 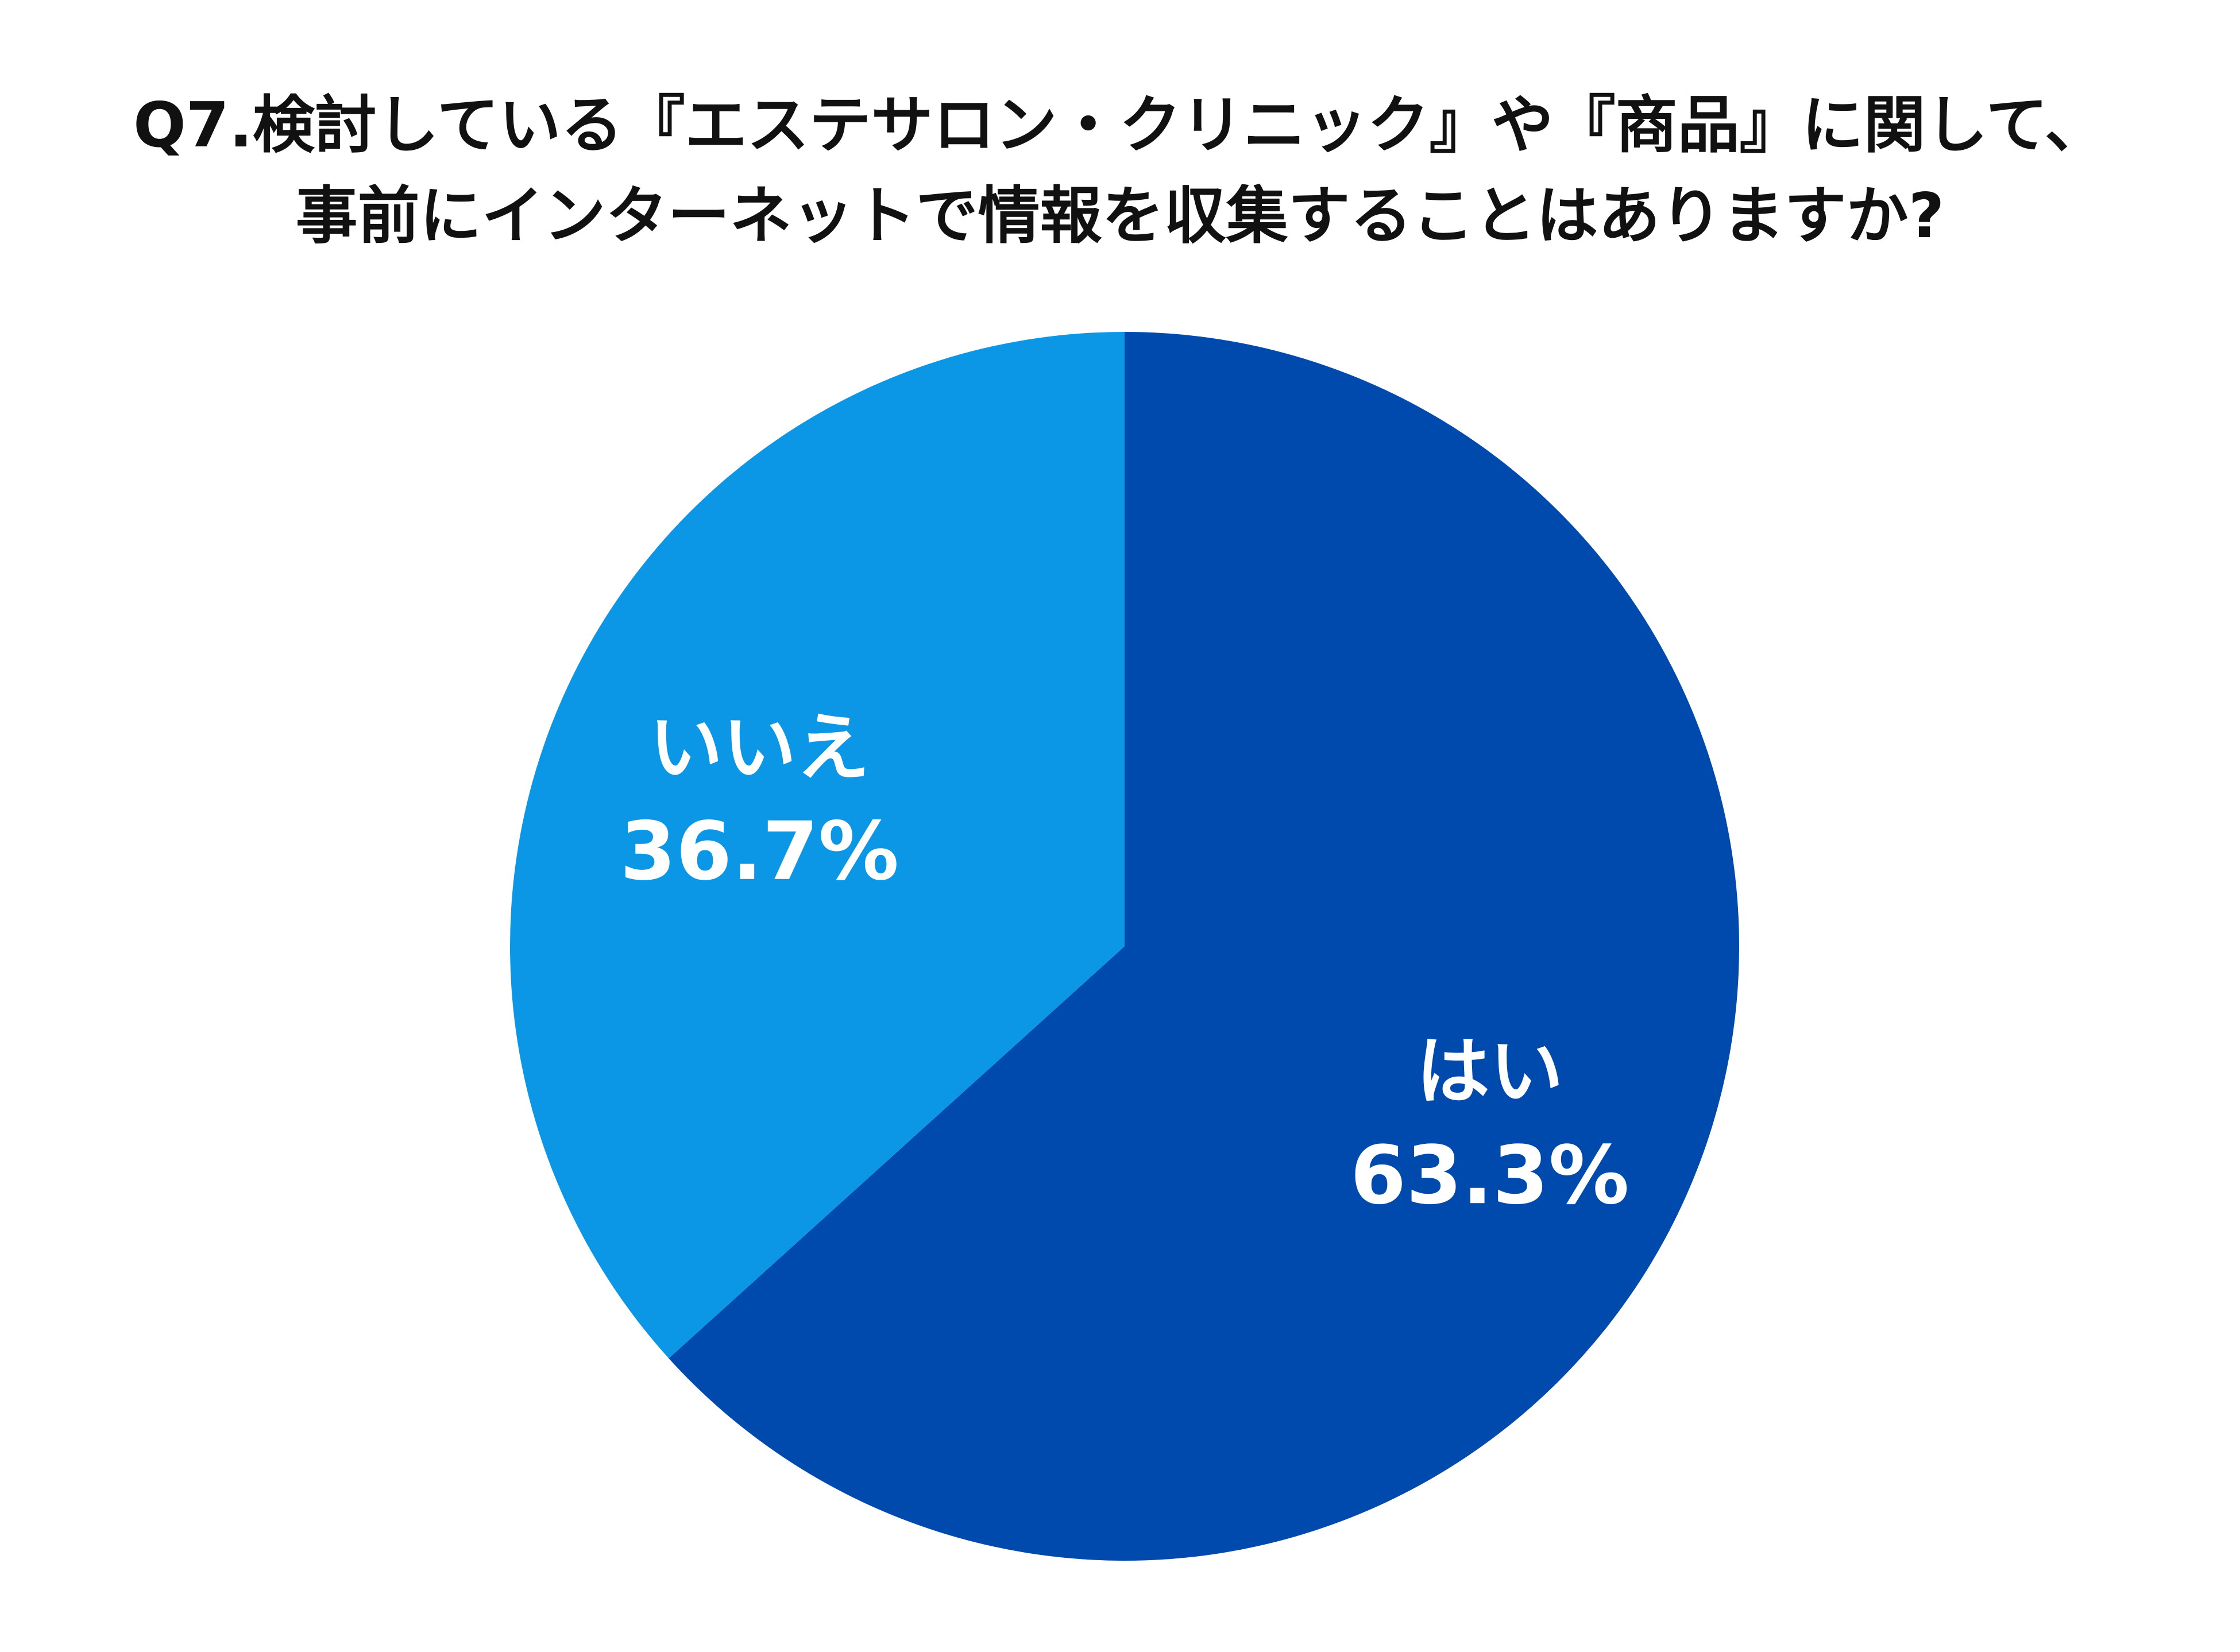 What do you see at coordinates (1124, 963) in the screenshot?
I see `pie-labels: はい 63.3% いいえ 36.7%` at bounding box center [1124, 963].